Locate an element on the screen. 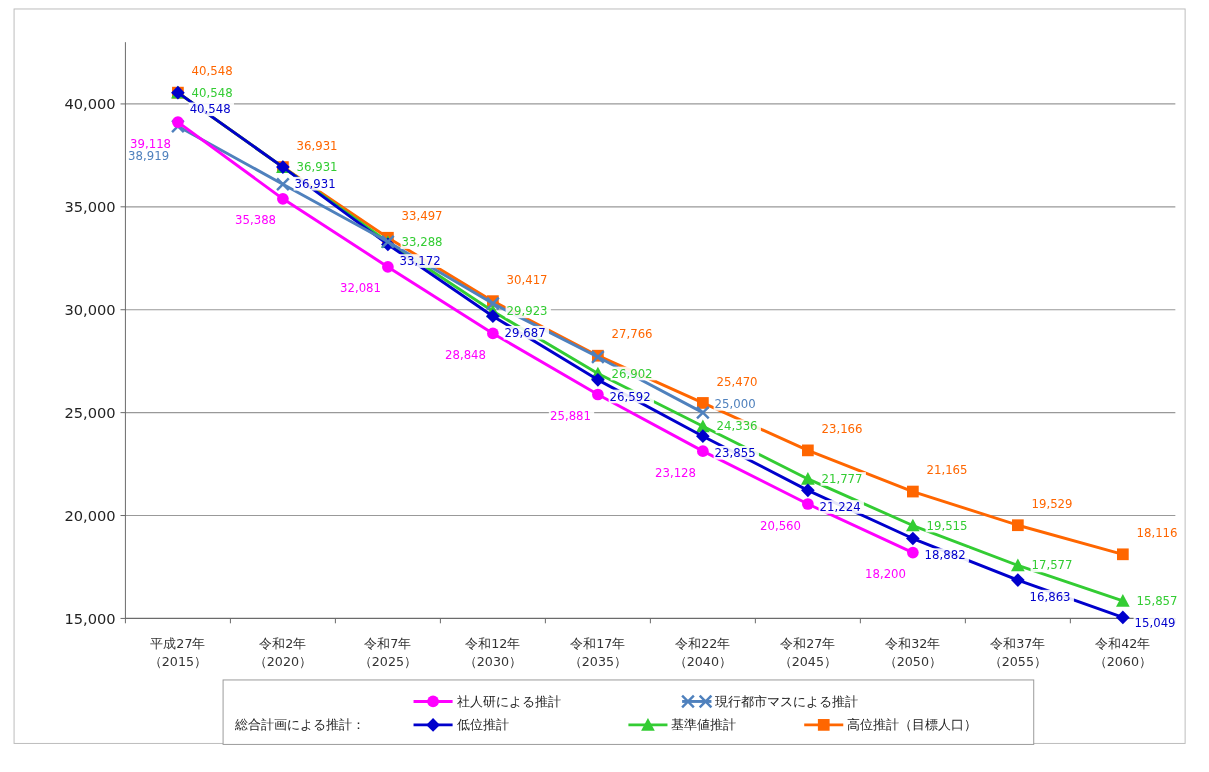 The image size is (1209, 772). y-tick-label: 35,000 is located at coordinates (90, 206).